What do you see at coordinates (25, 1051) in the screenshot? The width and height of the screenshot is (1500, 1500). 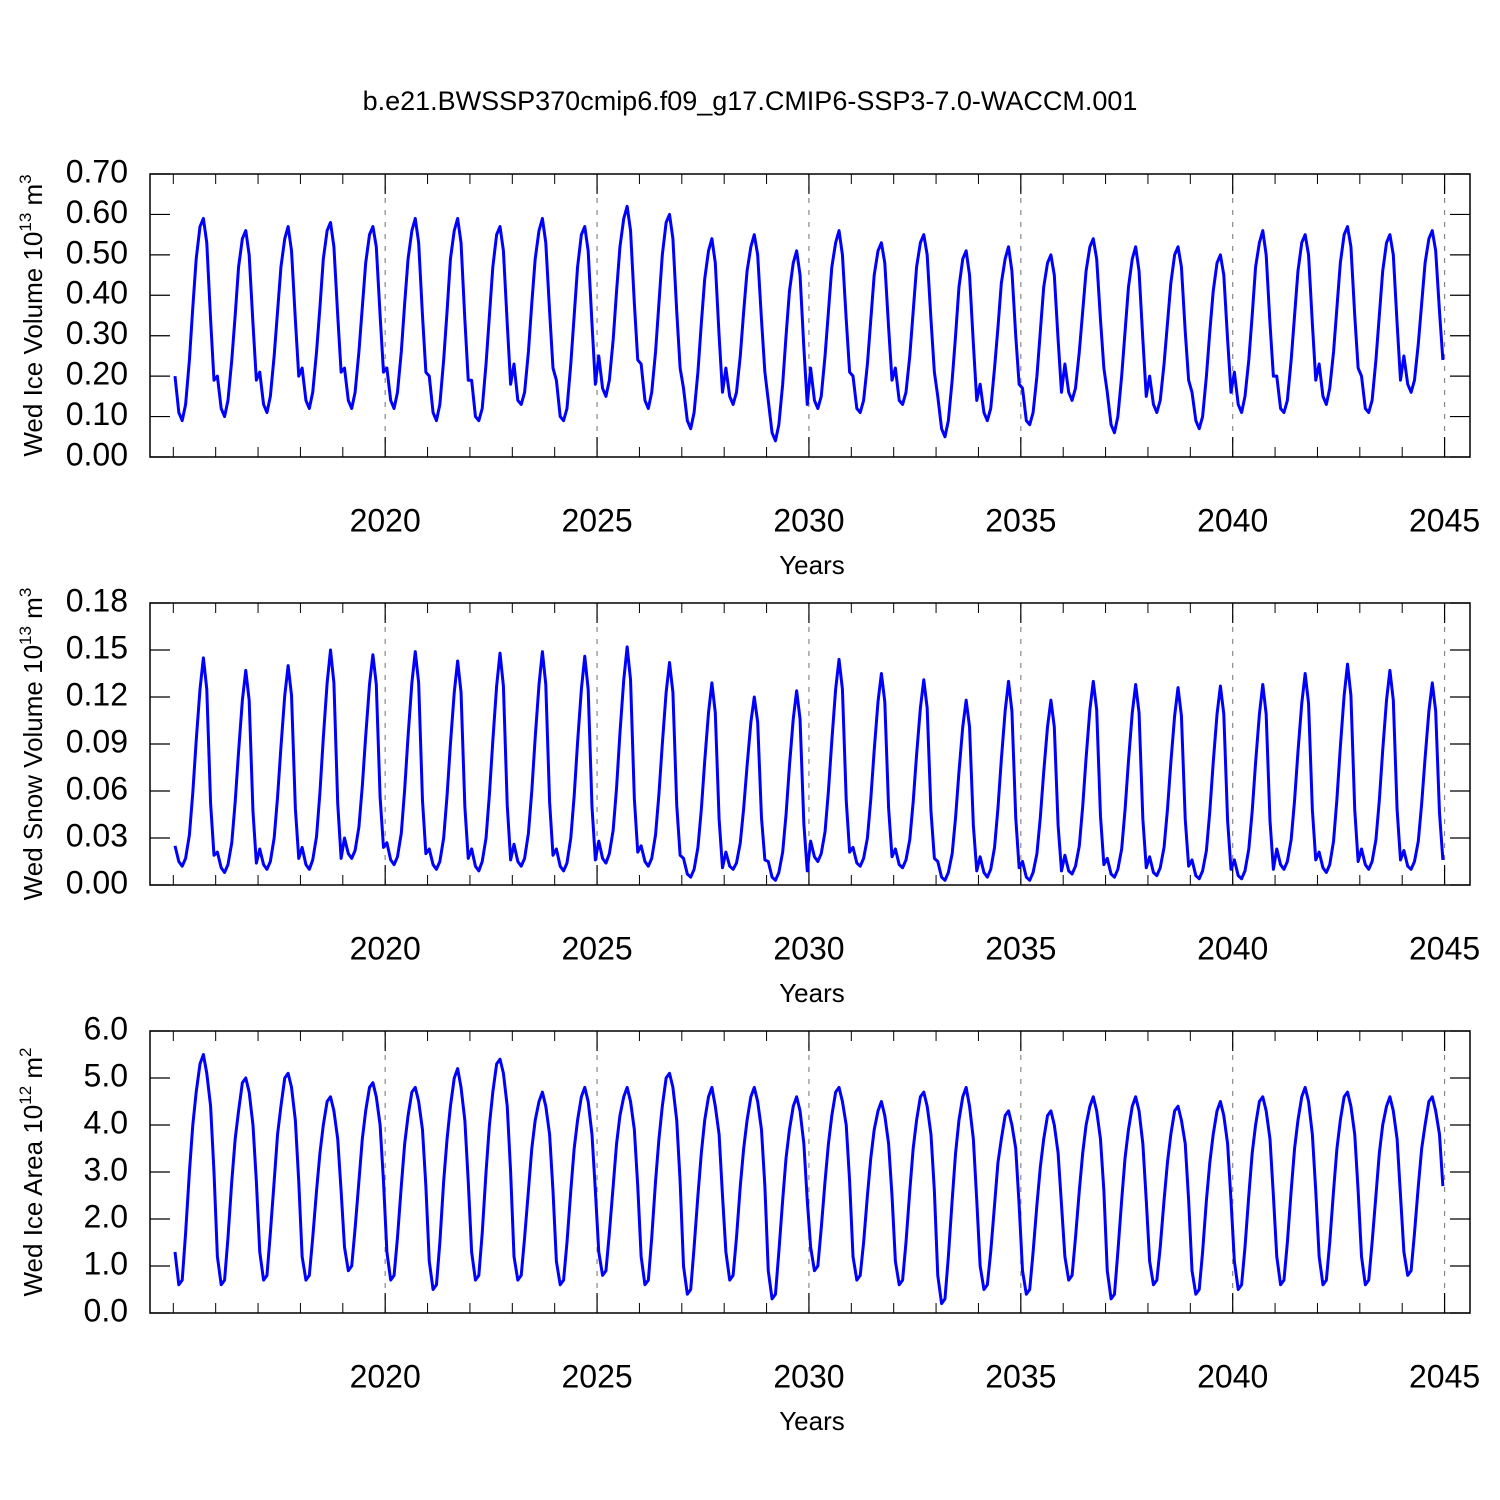 I see `y-axis-label-exponent: 2` at bounding box center [25, 1051].